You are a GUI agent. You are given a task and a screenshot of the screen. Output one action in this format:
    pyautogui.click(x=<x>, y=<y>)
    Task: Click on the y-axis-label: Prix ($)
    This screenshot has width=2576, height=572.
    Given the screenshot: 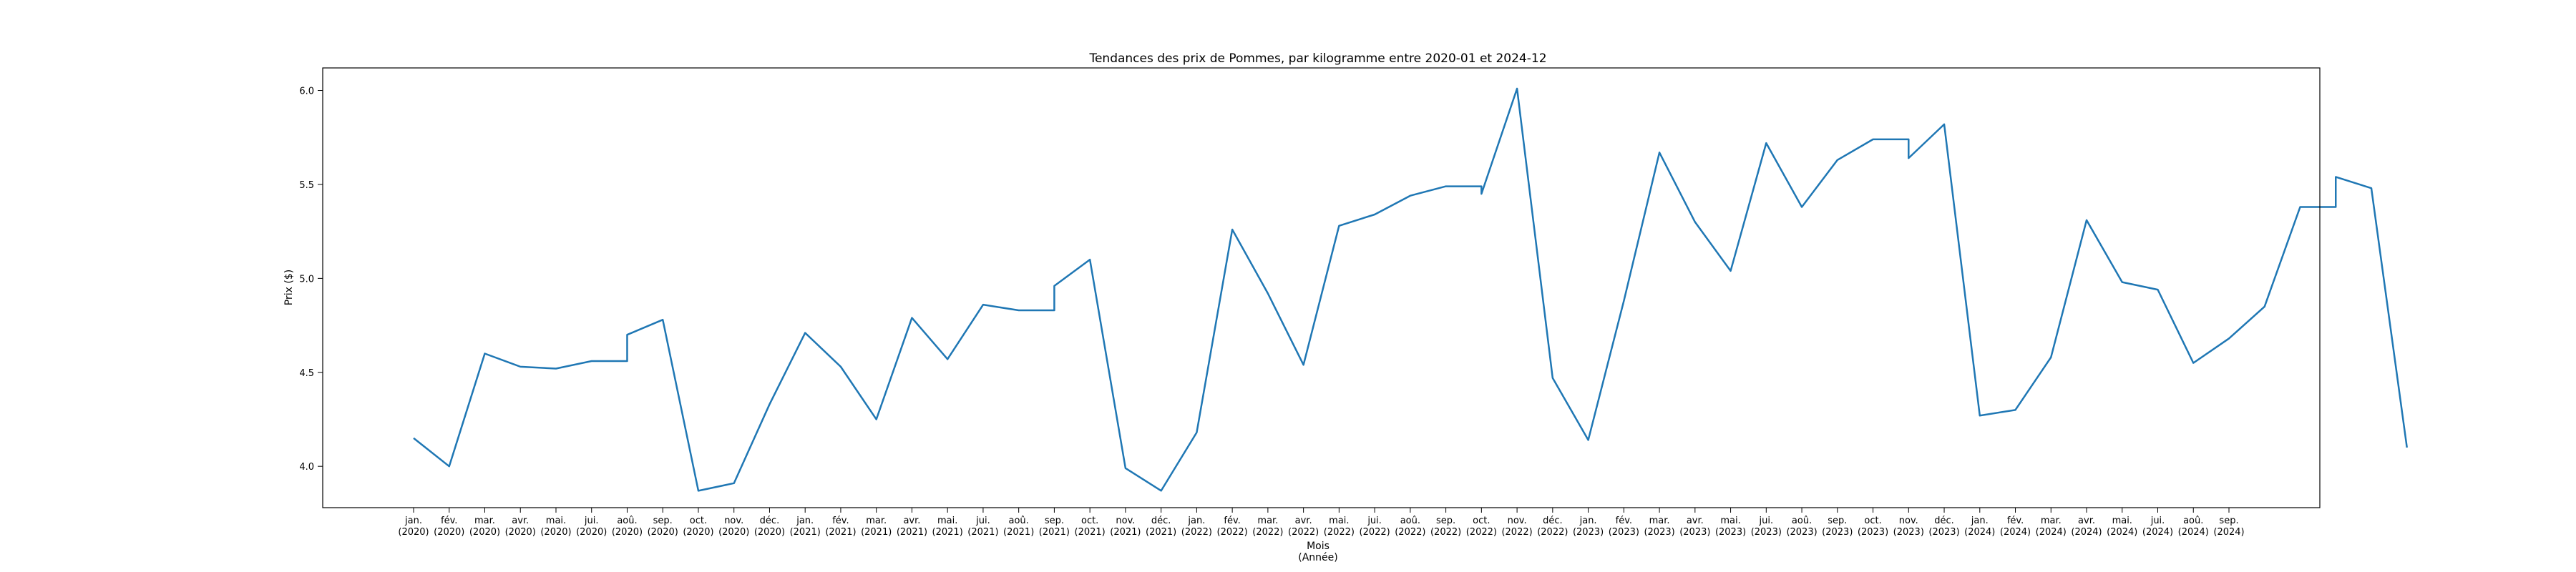 What is the action you would take?
    pyautogui.click(x=289, y=287)
    